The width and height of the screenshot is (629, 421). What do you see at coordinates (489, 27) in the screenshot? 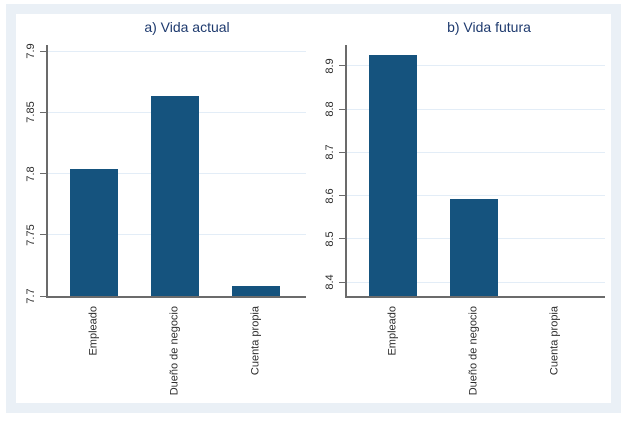
I see `panel-b-title: b) Vida futura` at bounding box center [489, 27].